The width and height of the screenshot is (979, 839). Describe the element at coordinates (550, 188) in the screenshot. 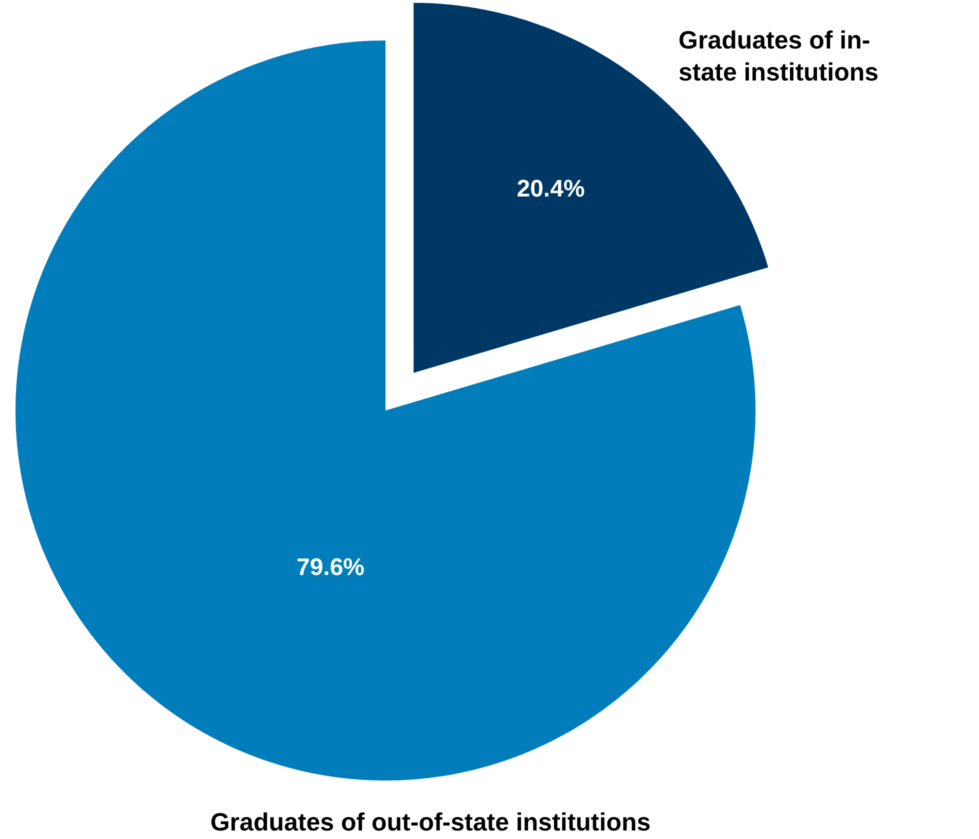

I see `data-label: 20.4%` at that location.